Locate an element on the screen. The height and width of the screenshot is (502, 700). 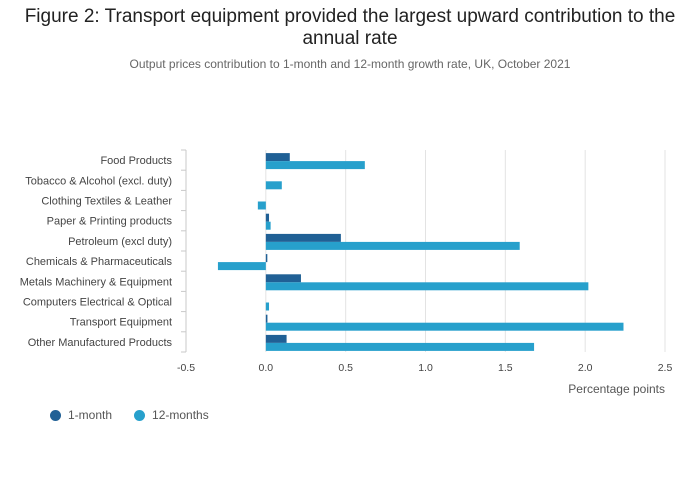
x-tick-label: 0.0 is located at coordinates (266, 368).